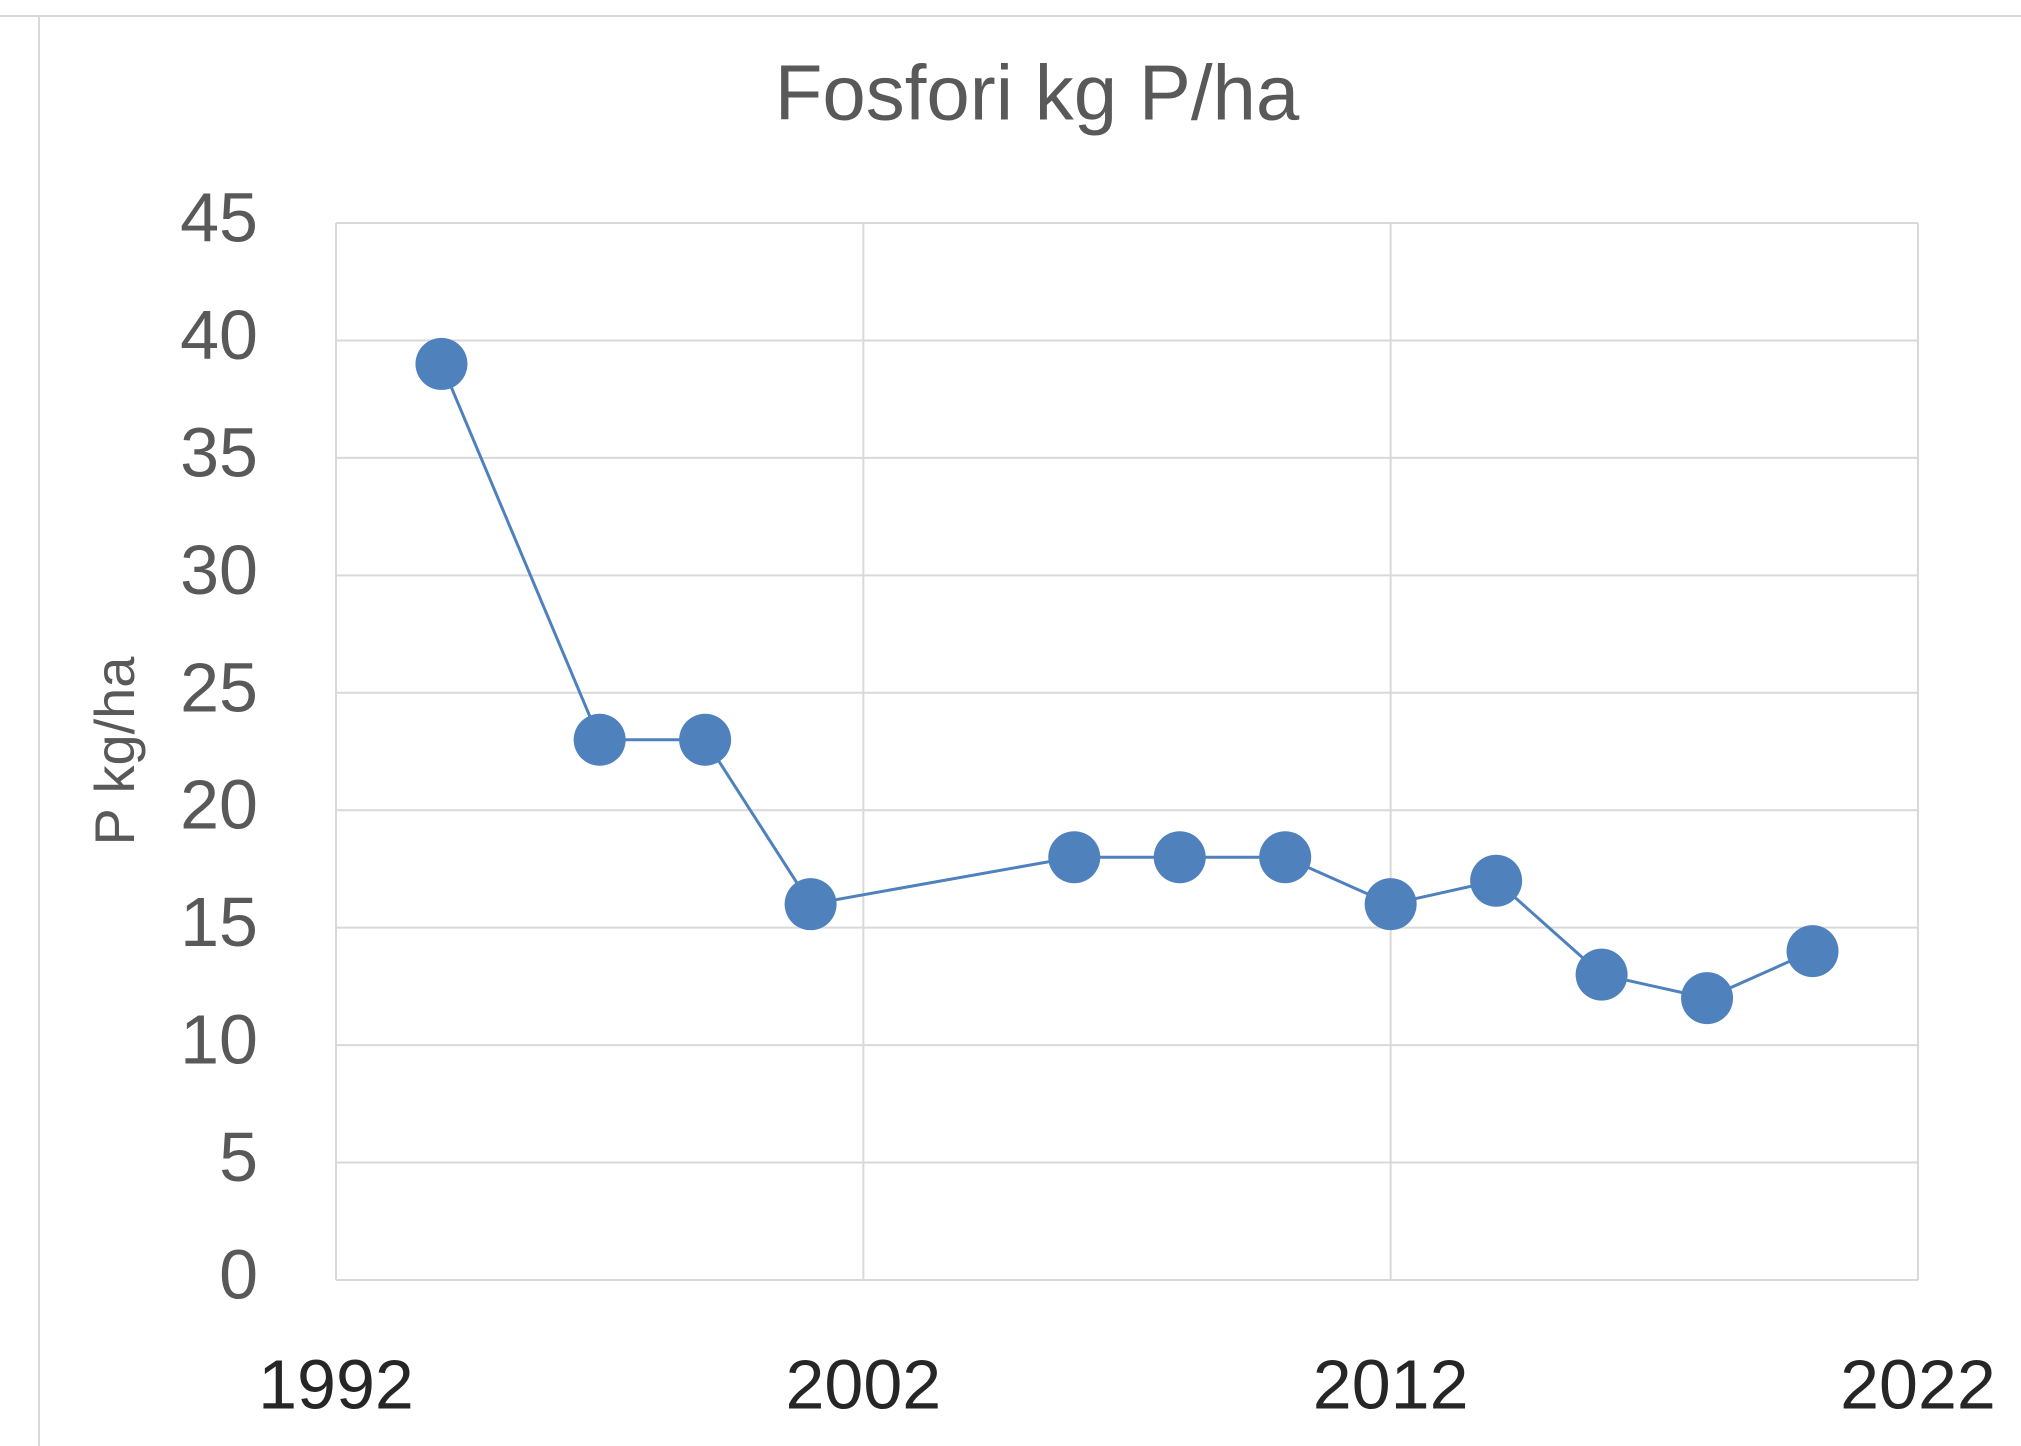 The image size is (2021, 1446). Describe the element at coordinates (1918, 1384) in the screenshot. I see `x-tick-label: 2022` at that location.